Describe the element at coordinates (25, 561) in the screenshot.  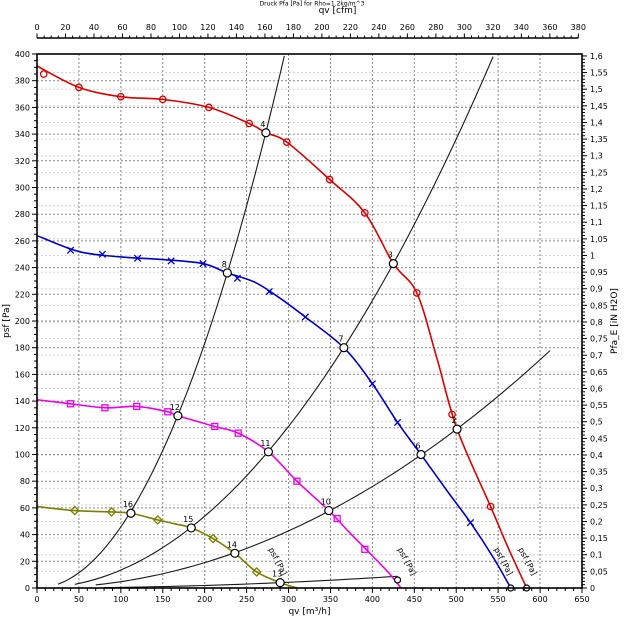
I see `svg-text: 20` at that location.